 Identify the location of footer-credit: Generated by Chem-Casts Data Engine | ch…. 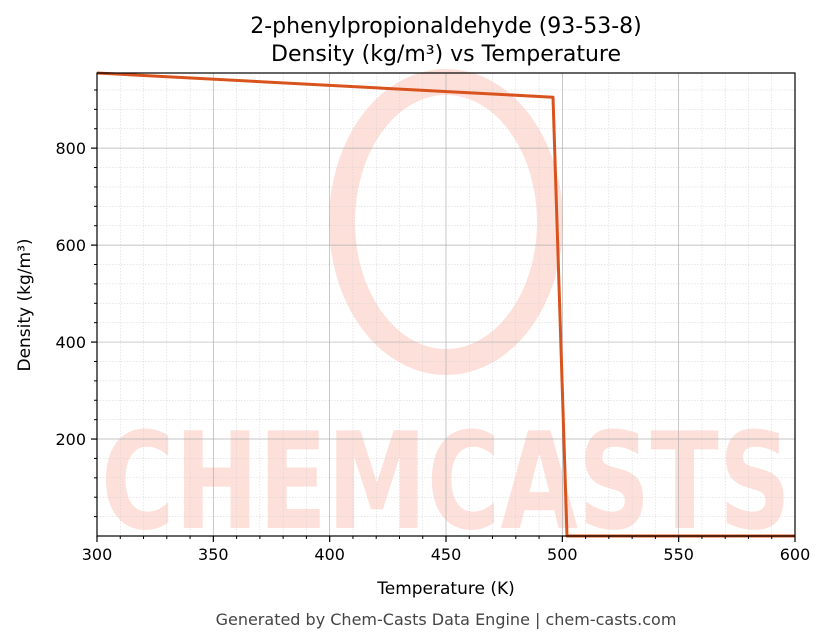
(446, 619).